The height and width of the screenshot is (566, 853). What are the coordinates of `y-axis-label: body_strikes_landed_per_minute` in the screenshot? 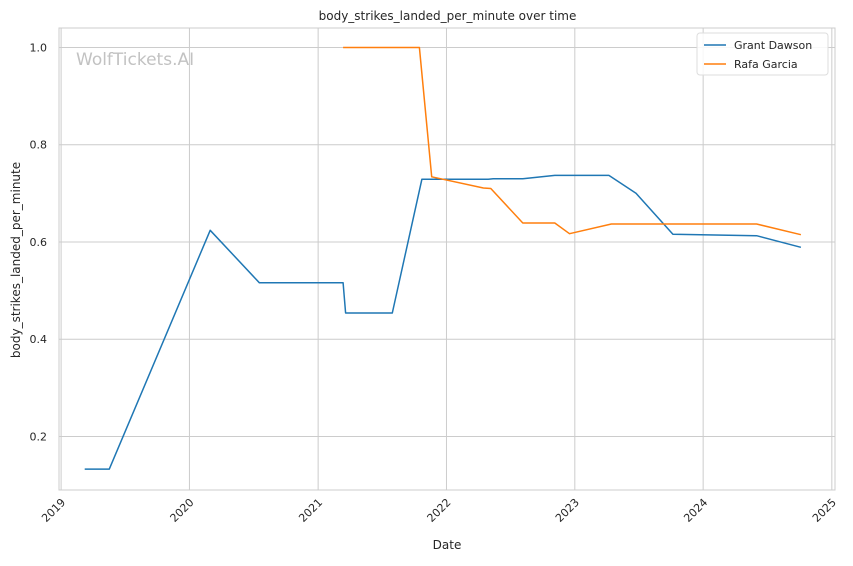 It's located at (16, 260).